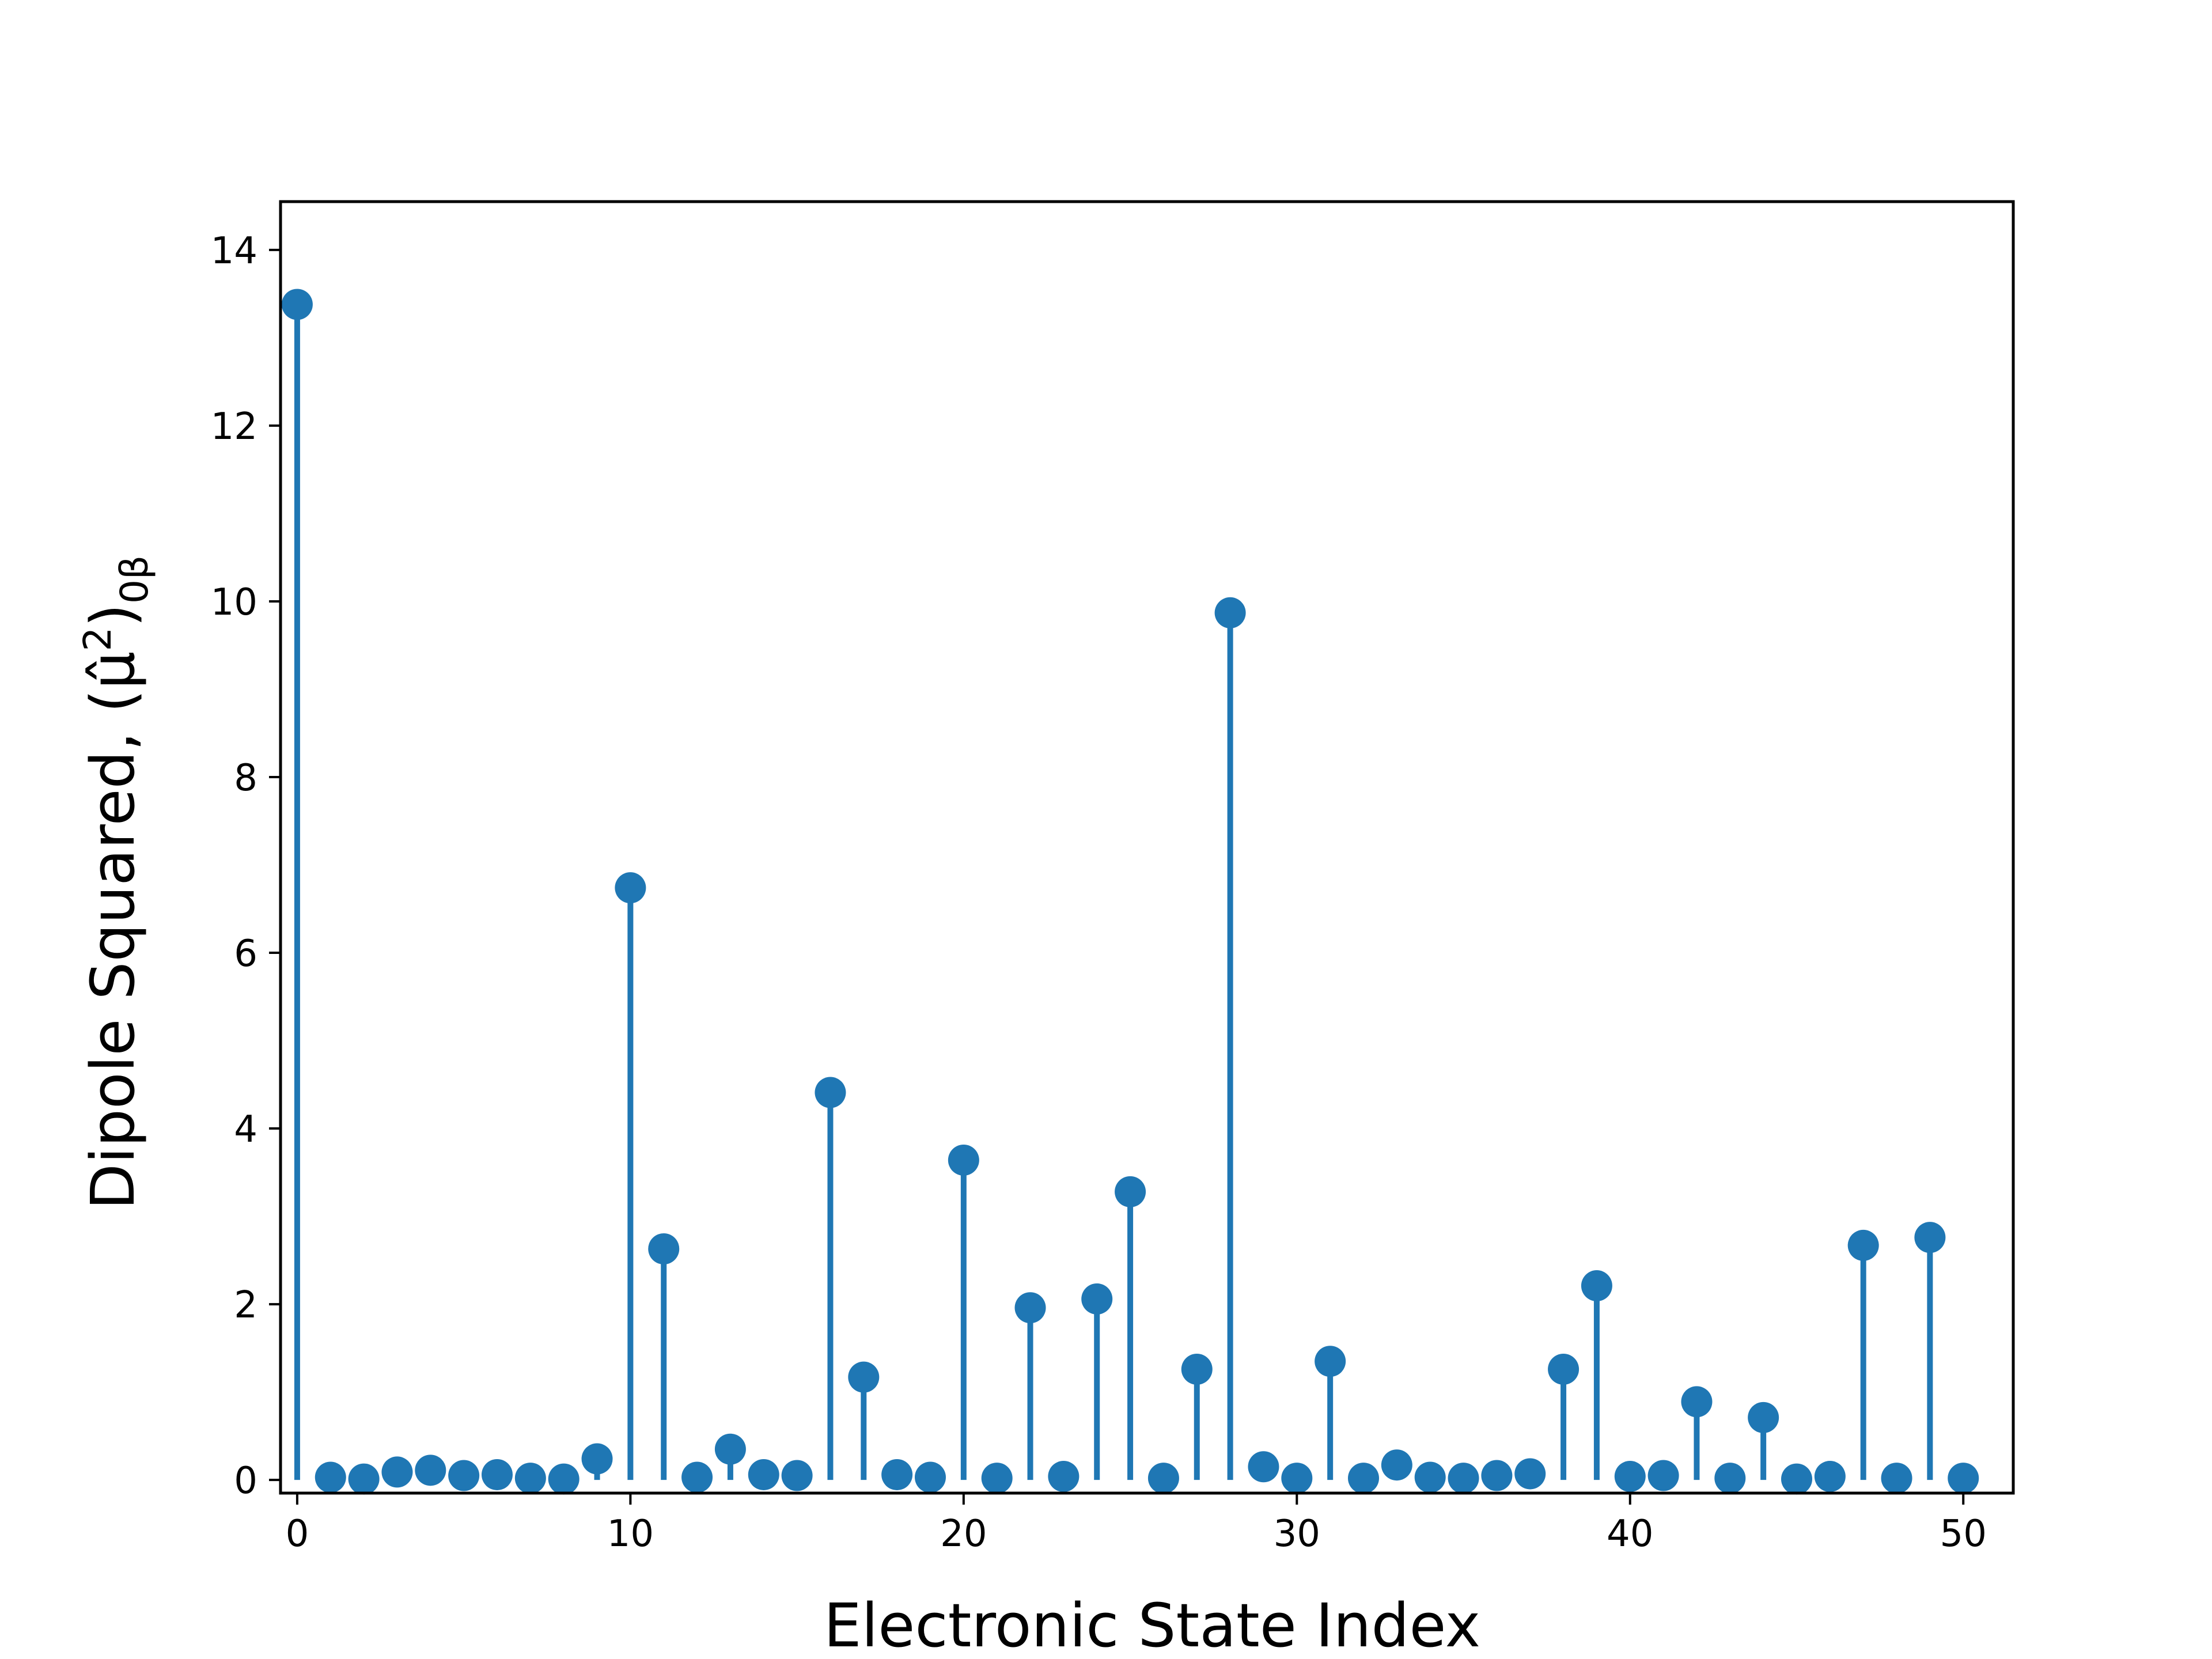 Image resolution: width=2212 pixels, height=1659 pixels. Describe the element at coordinates (113, 671) in the screenshot. I see `y-axis-label-symbol: μ̂` at that location.